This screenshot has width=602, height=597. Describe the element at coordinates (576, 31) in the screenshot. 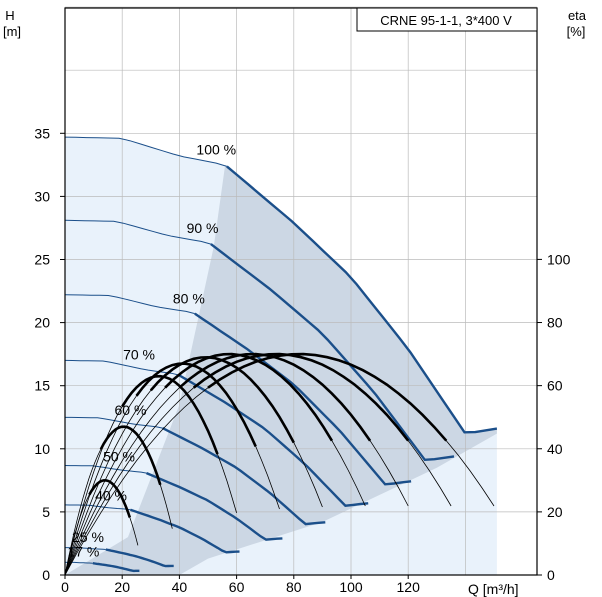

I see `y-axis-unit-right: [%]` at that location.